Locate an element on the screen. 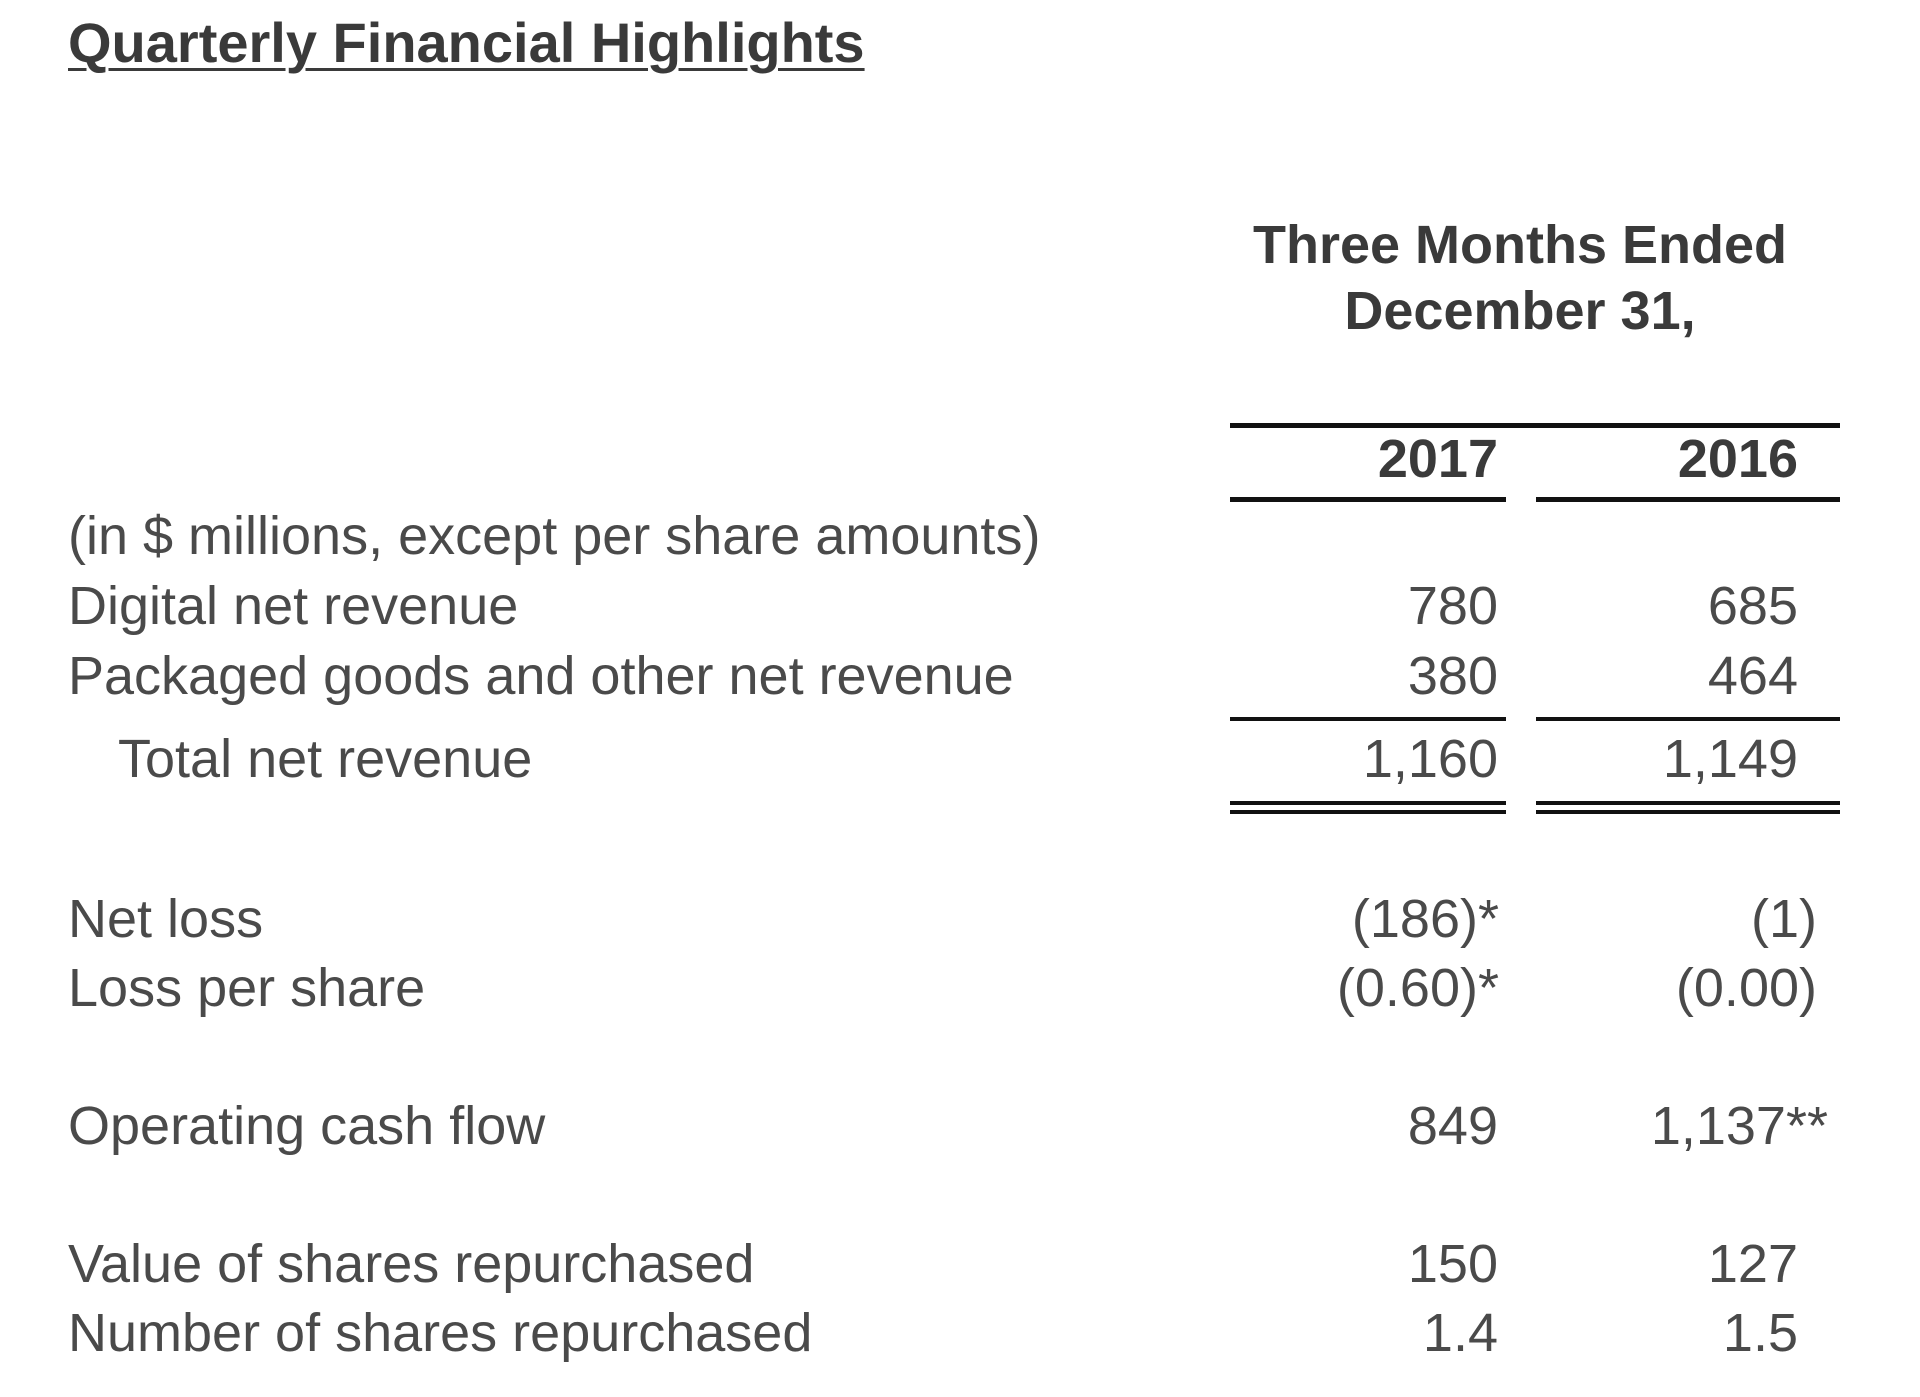 Image resolution: width=1920 pixels, height=1397 pixels. value-total-2017: 1,160 is located at coordinates (1430, 759).